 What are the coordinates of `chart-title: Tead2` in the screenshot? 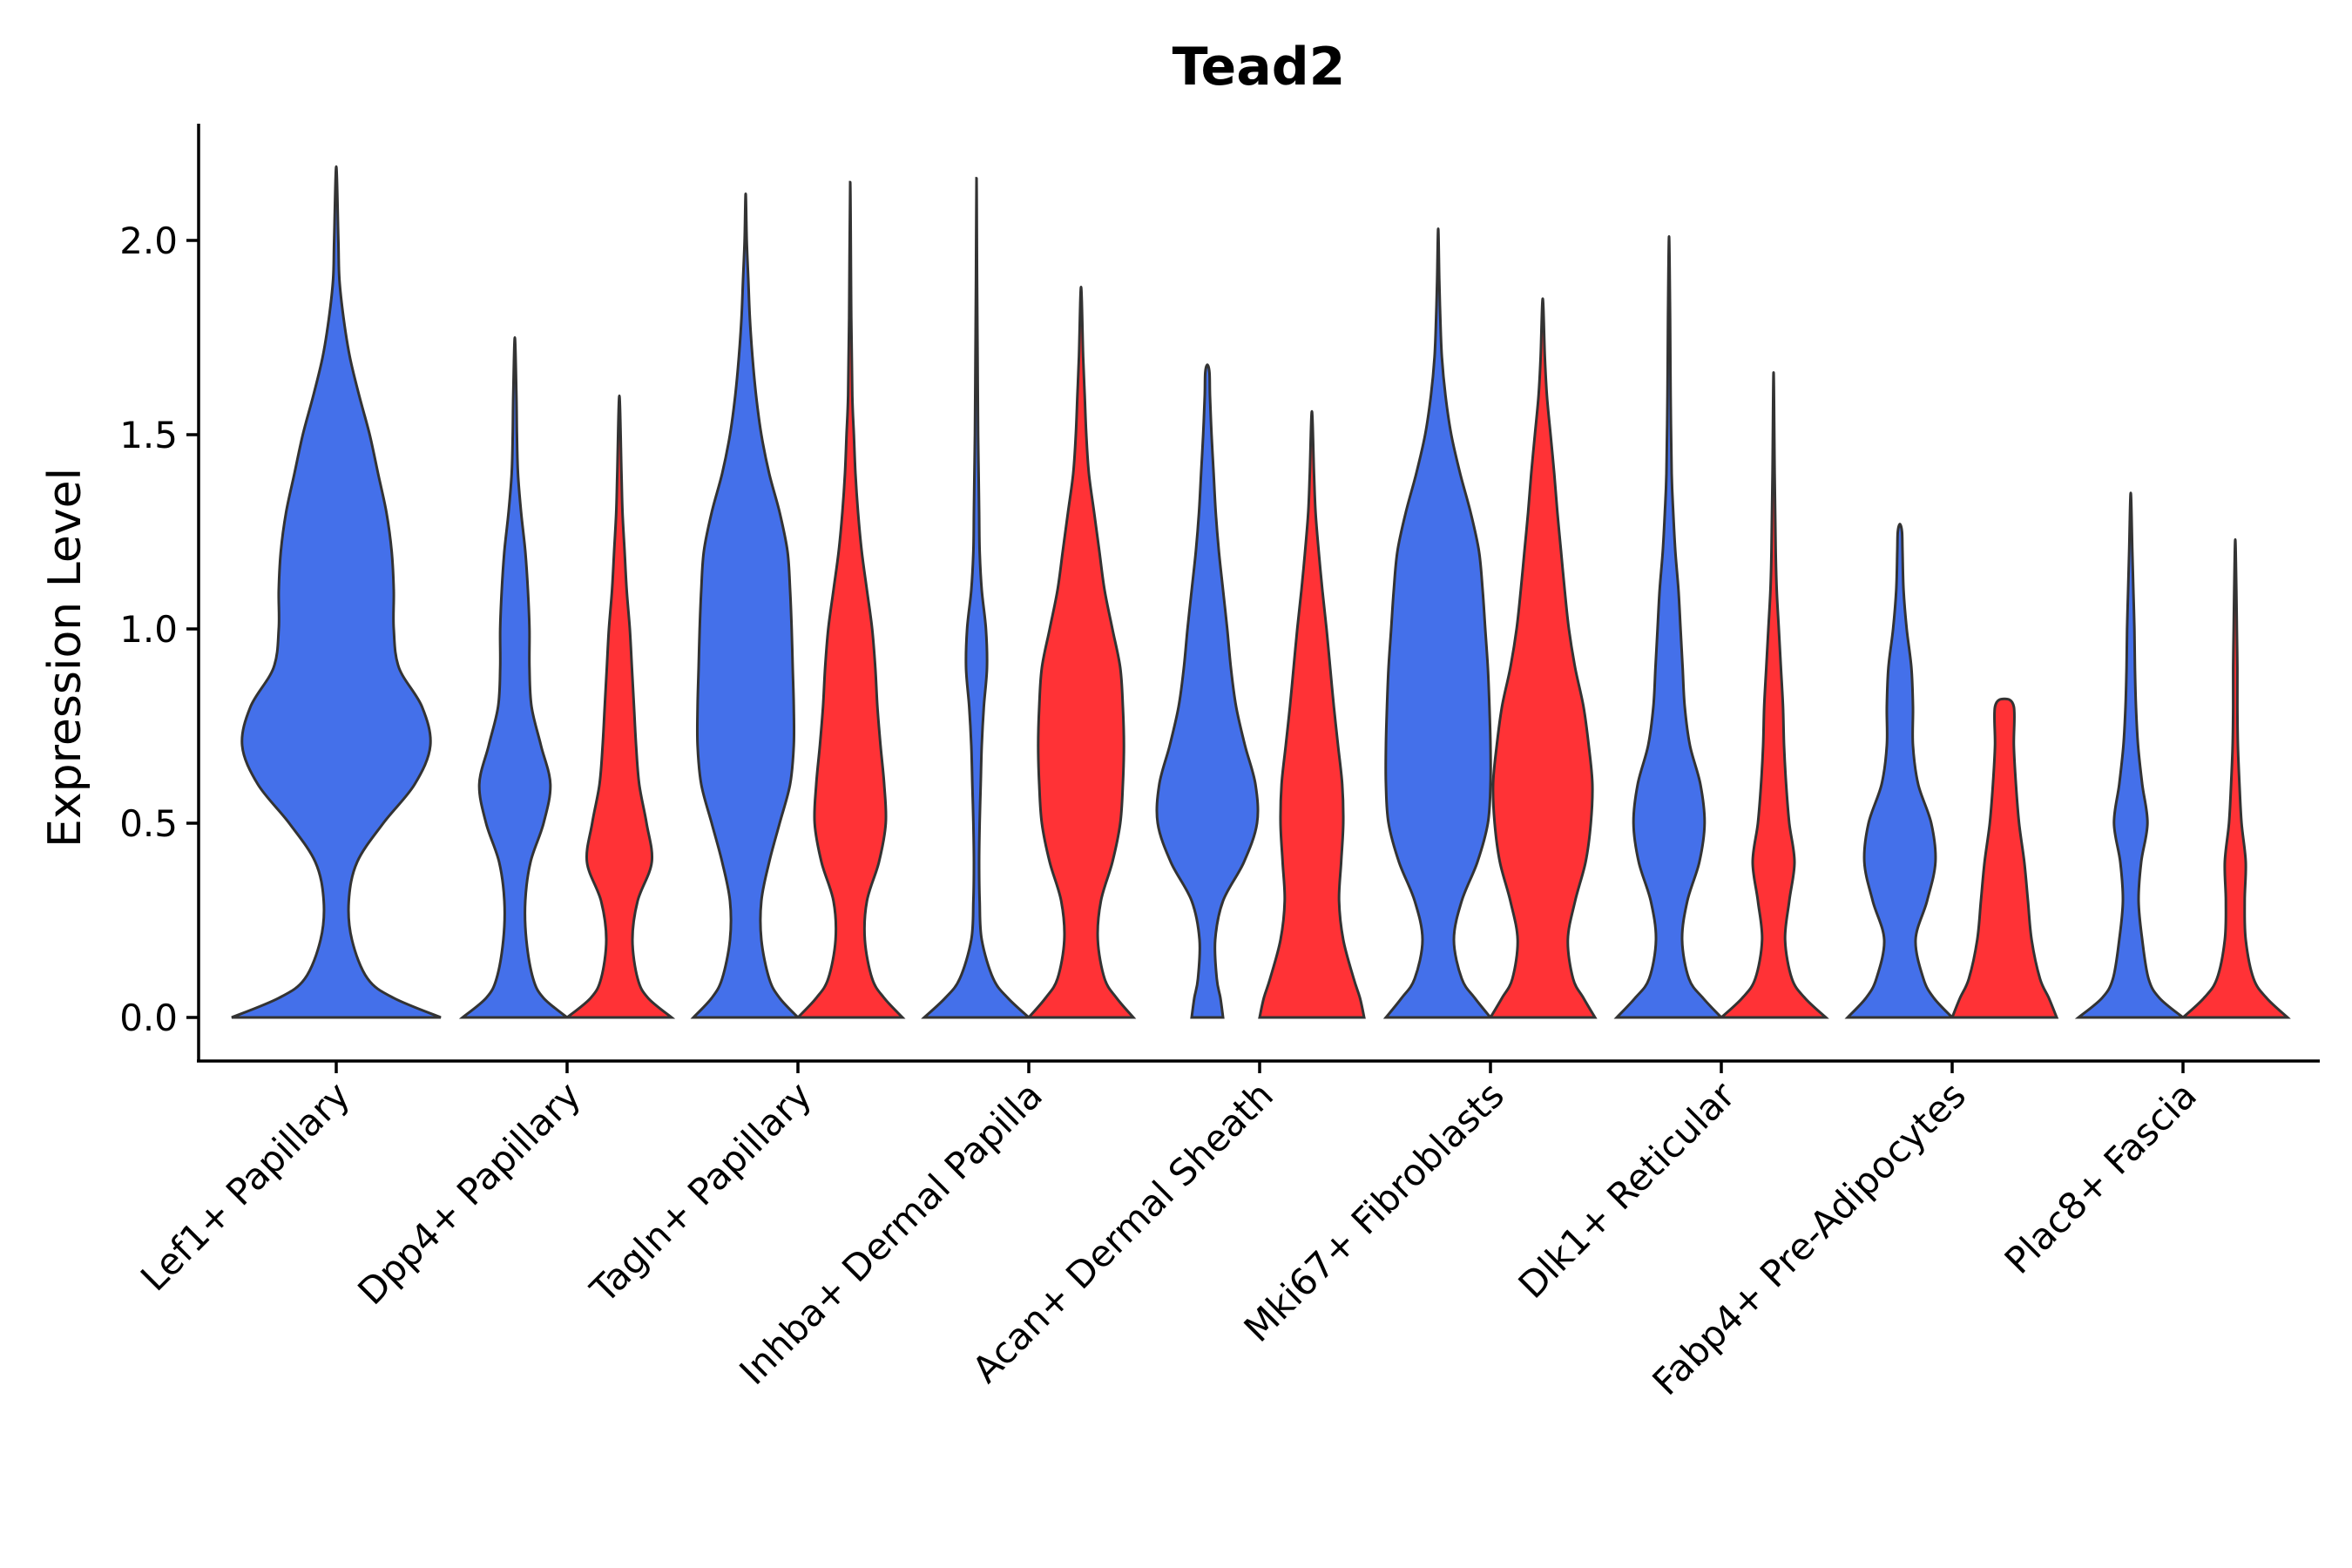 It's located at (1260, 67).